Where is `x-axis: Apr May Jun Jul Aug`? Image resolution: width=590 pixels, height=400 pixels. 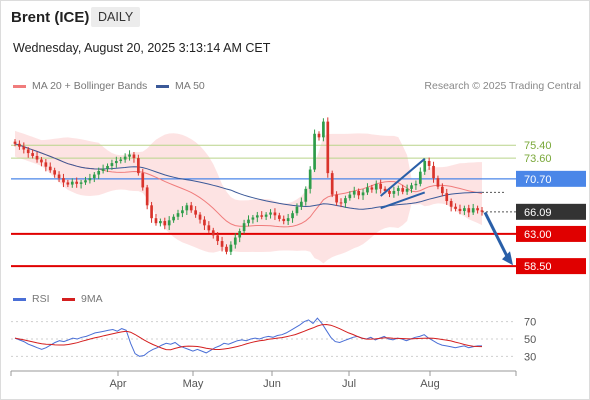 x-axis: Apr May Jun Jul Aug is located at coordinates (263, 380).